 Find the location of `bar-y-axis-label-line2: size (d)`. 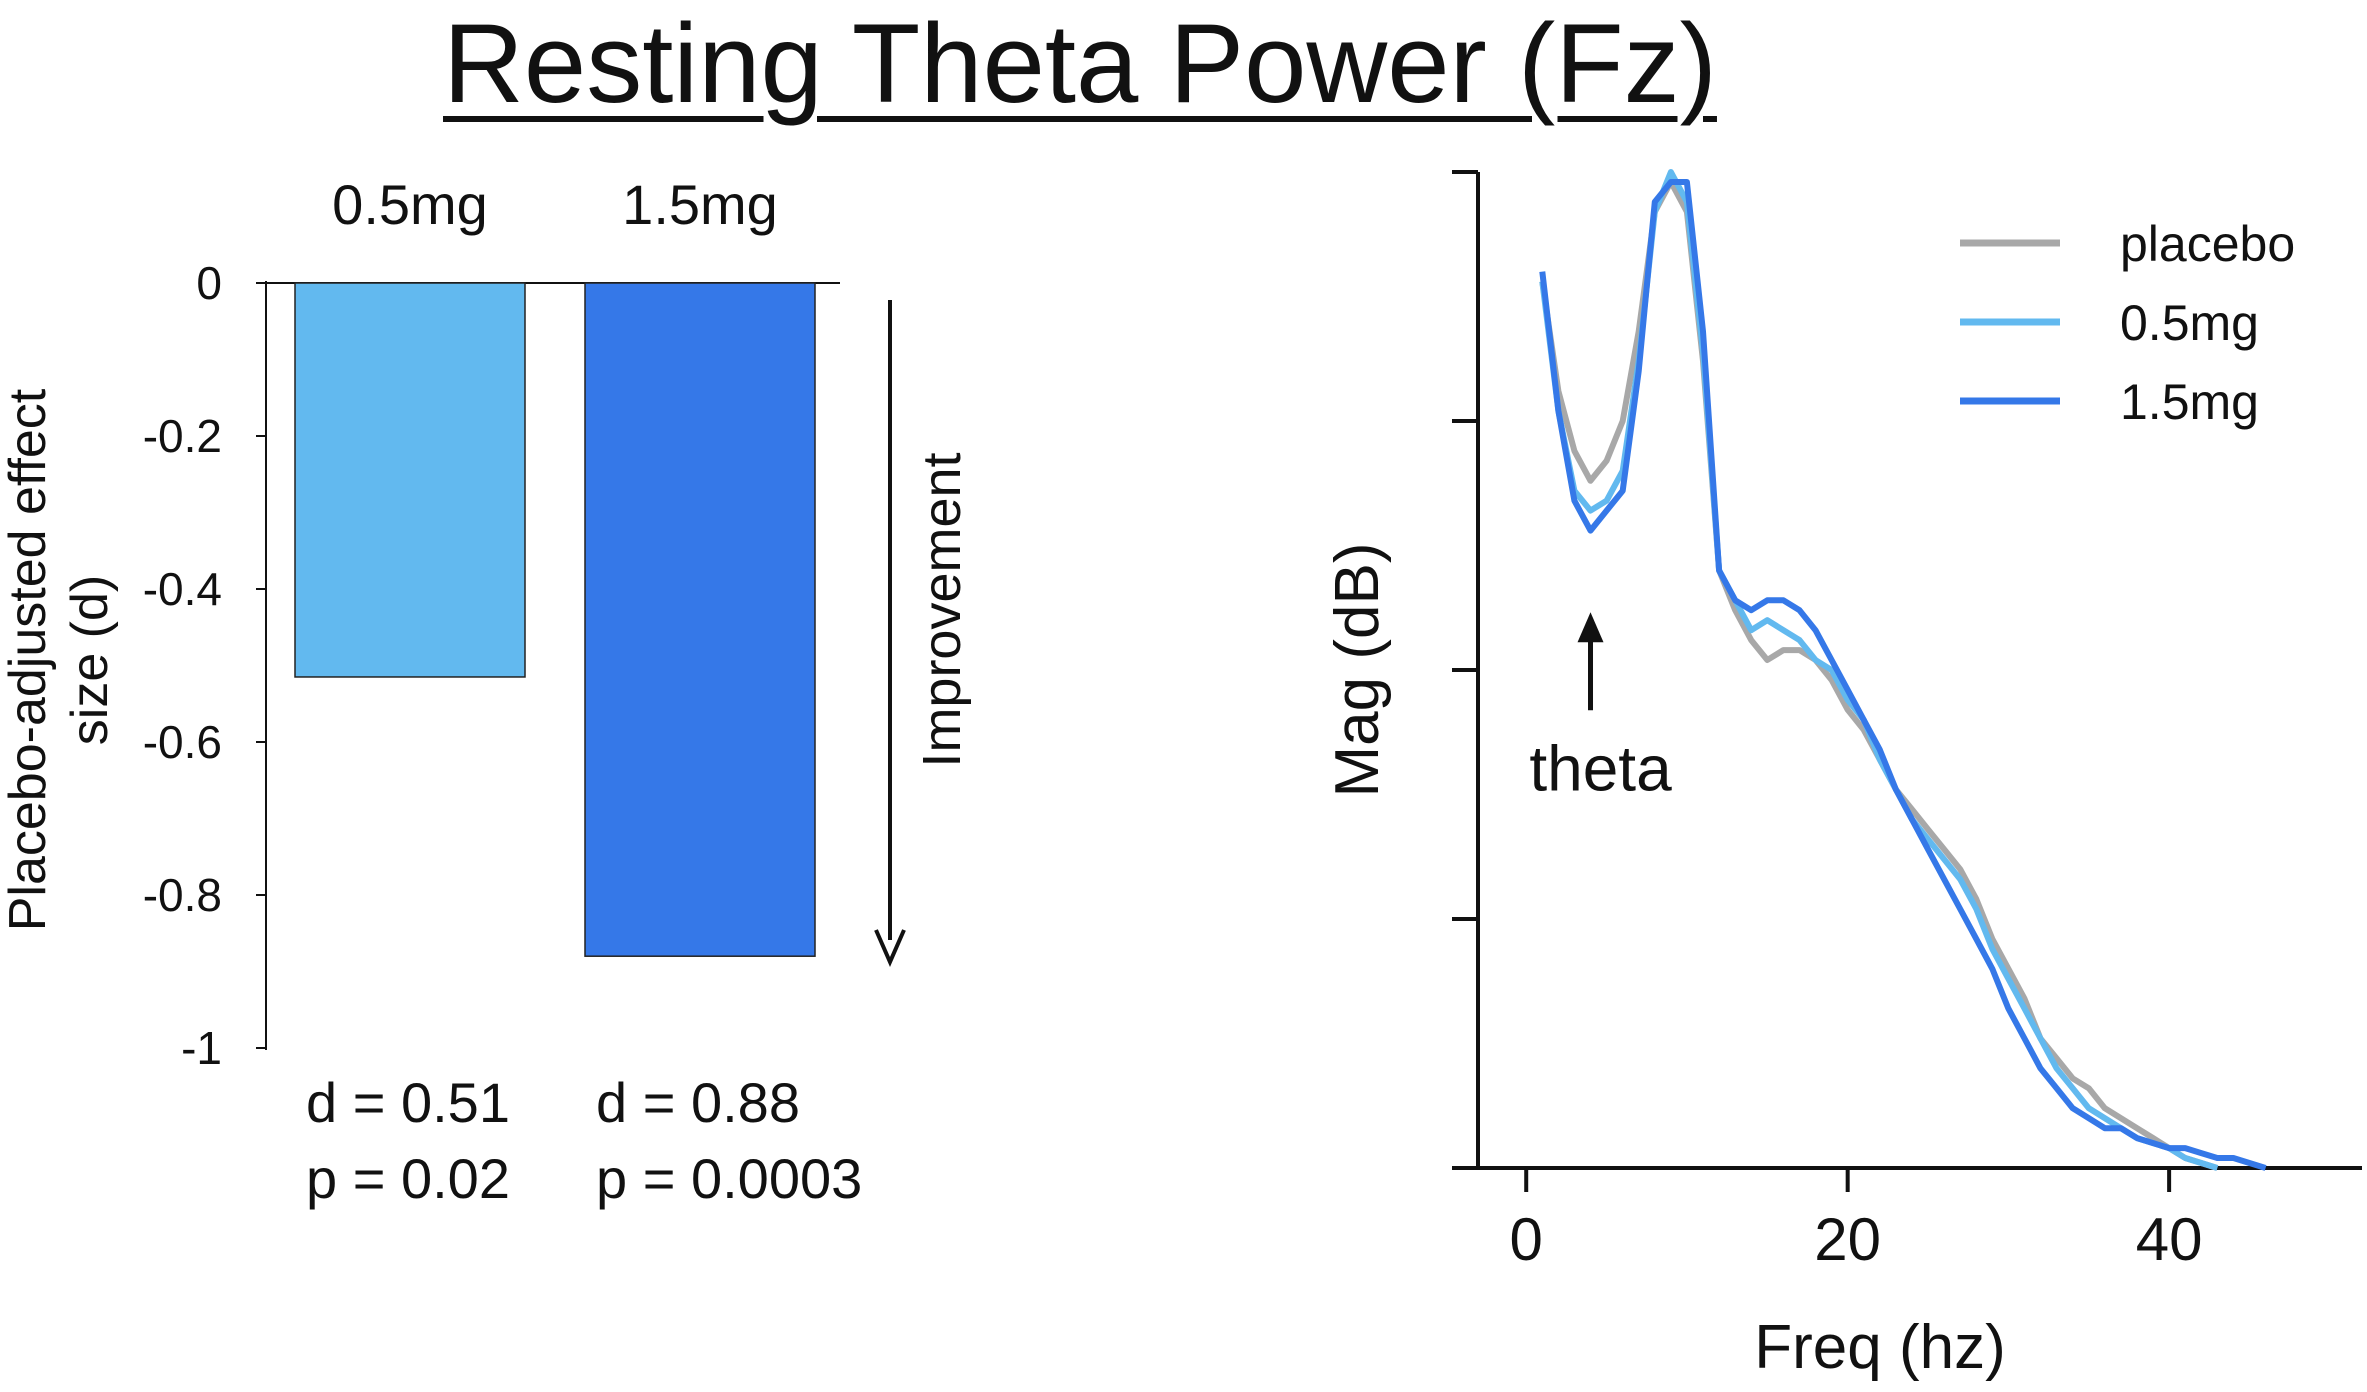

bar-y-axis-label-line2: size (d) is located at coordinates (90, 660).